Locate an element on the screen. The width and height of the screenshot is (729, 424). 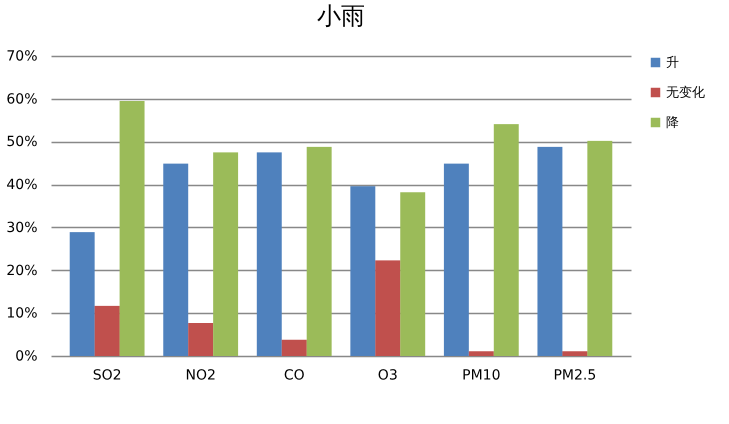
y-tick-label: 40% is located at coordinates (22, 185).